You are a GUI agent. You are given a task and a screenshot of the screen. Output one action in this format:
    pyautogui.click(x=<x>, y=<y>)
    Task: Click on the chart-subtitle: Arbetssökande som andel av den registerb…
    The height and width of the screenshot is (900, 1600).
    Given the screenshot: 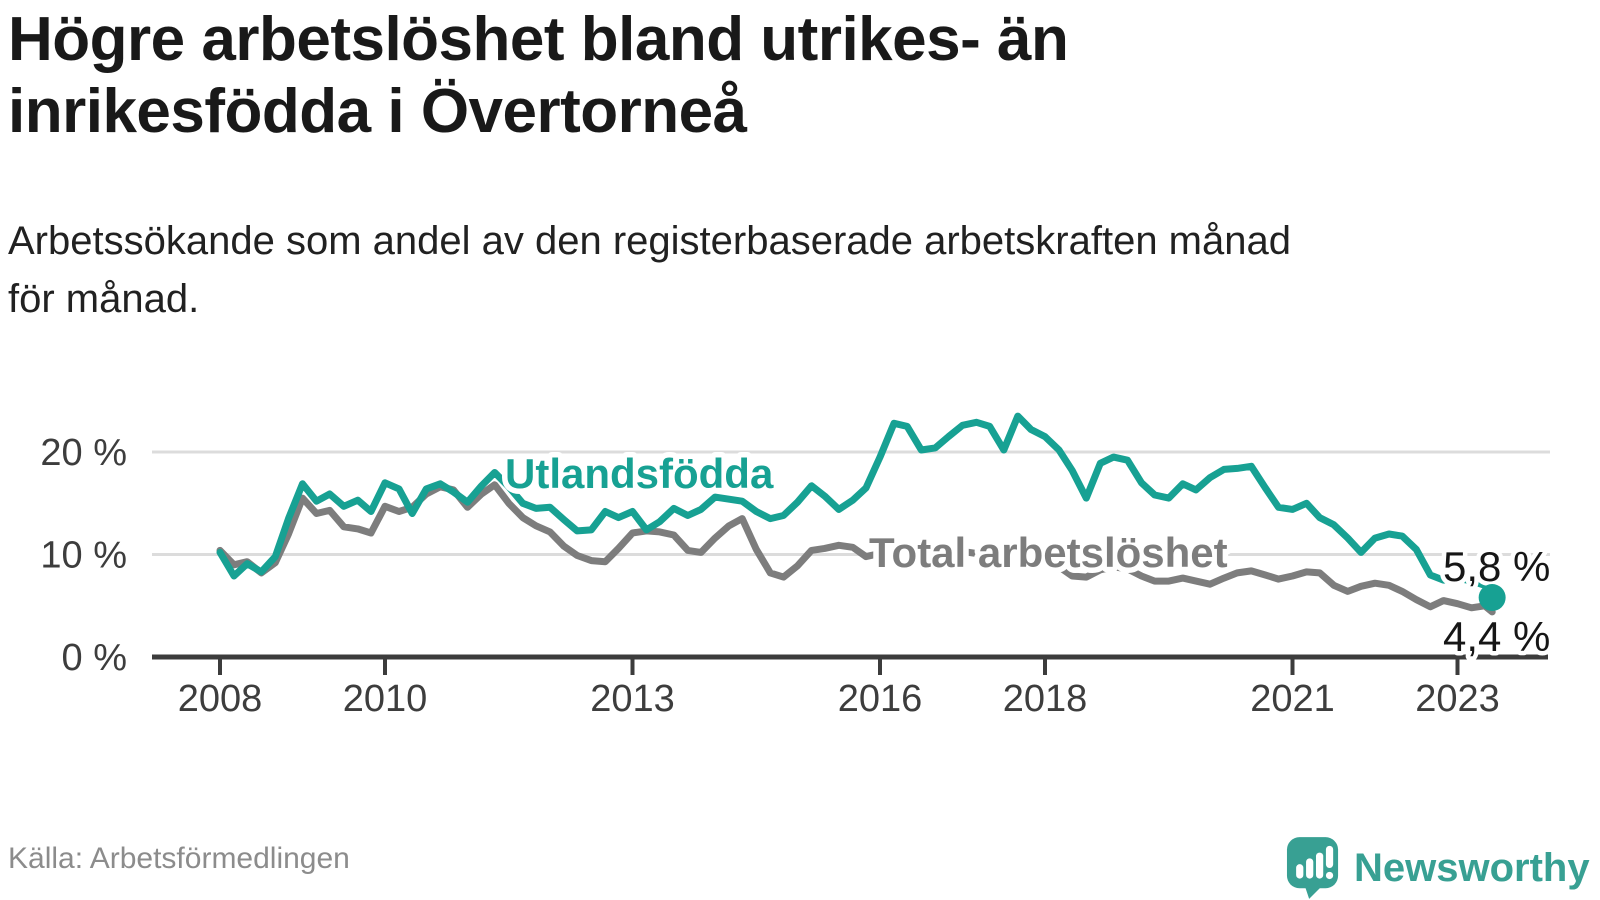 What is the action you would take?
    pyautogui.click(x=788, y=270)
    